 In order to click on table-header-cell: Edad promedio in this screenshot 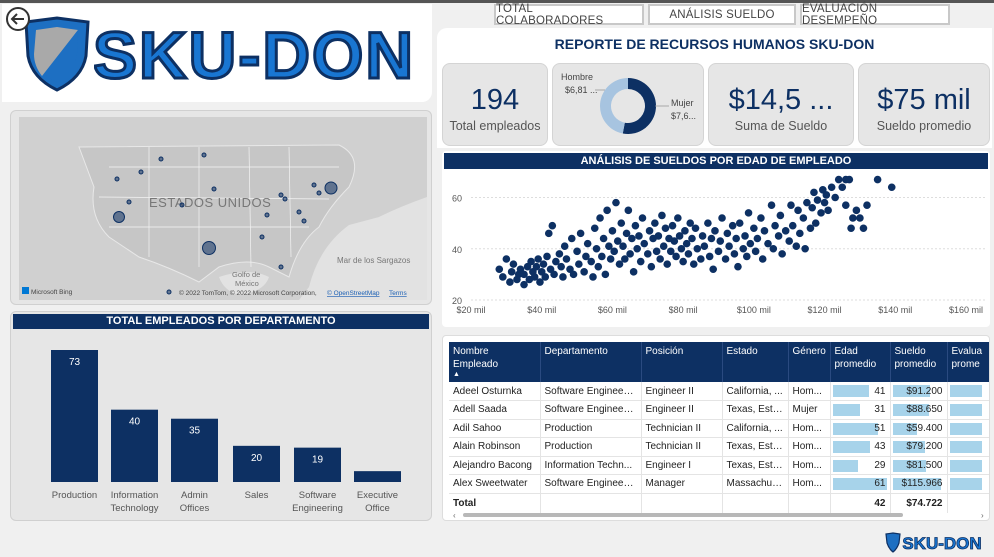, I will do `click(860, 362)`.